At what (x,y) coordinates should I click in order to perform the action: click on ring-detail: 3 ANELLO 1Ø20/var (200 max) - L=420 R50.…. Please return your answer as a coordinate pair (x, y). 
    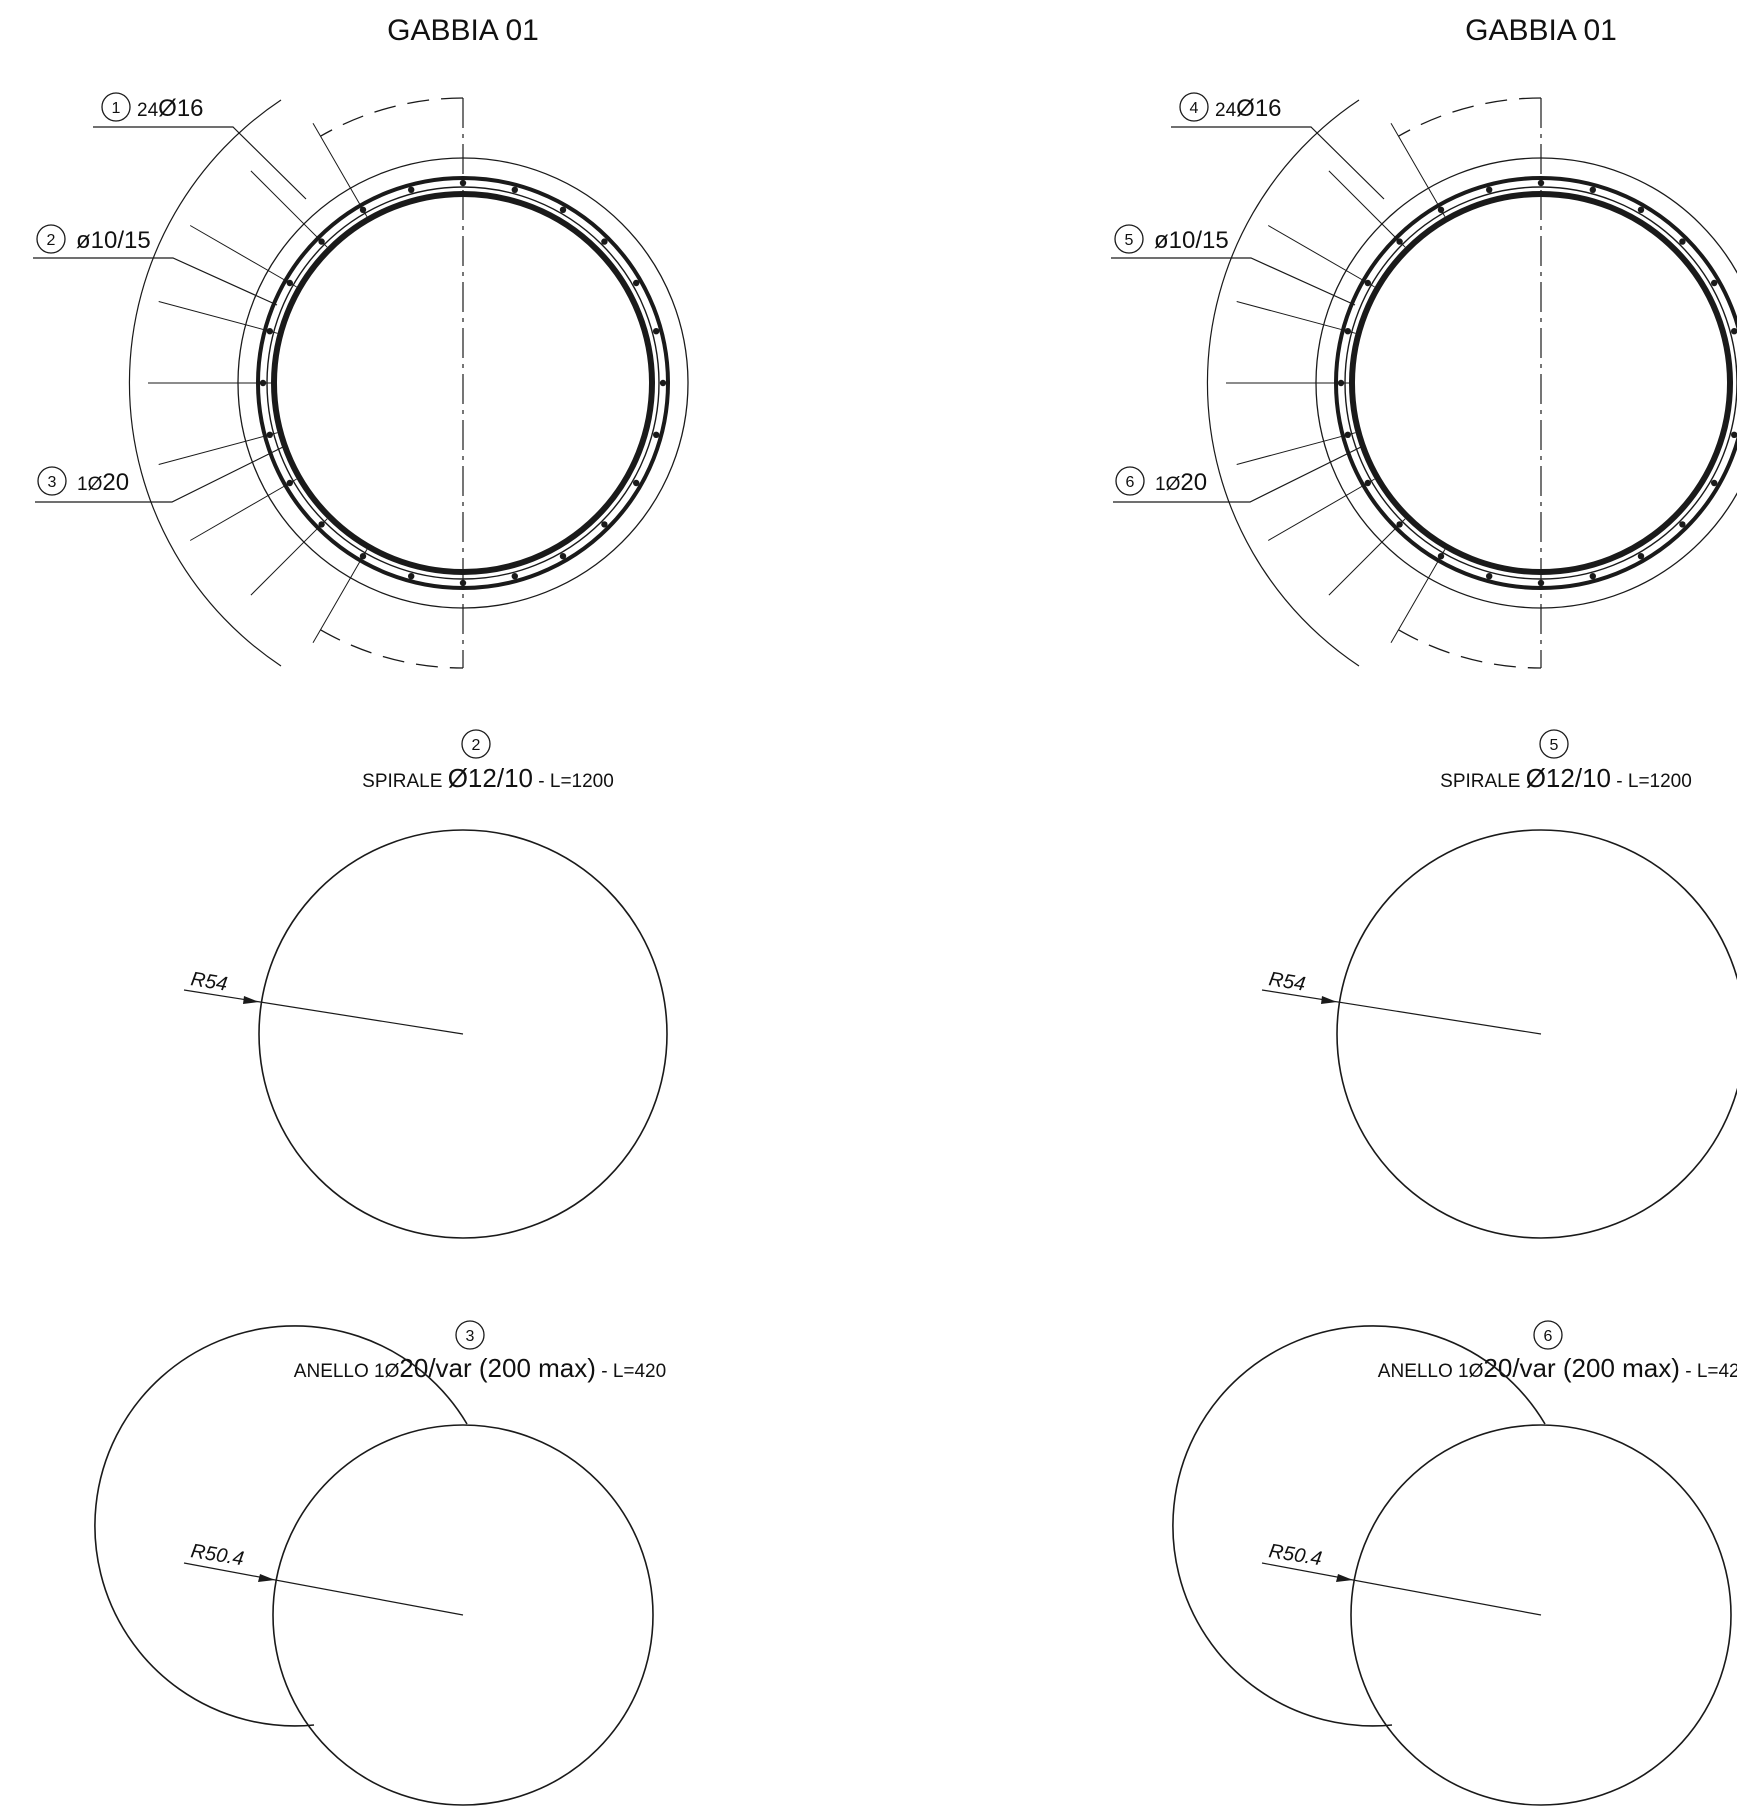
    Looking at the image, I should click on (380, 1563).